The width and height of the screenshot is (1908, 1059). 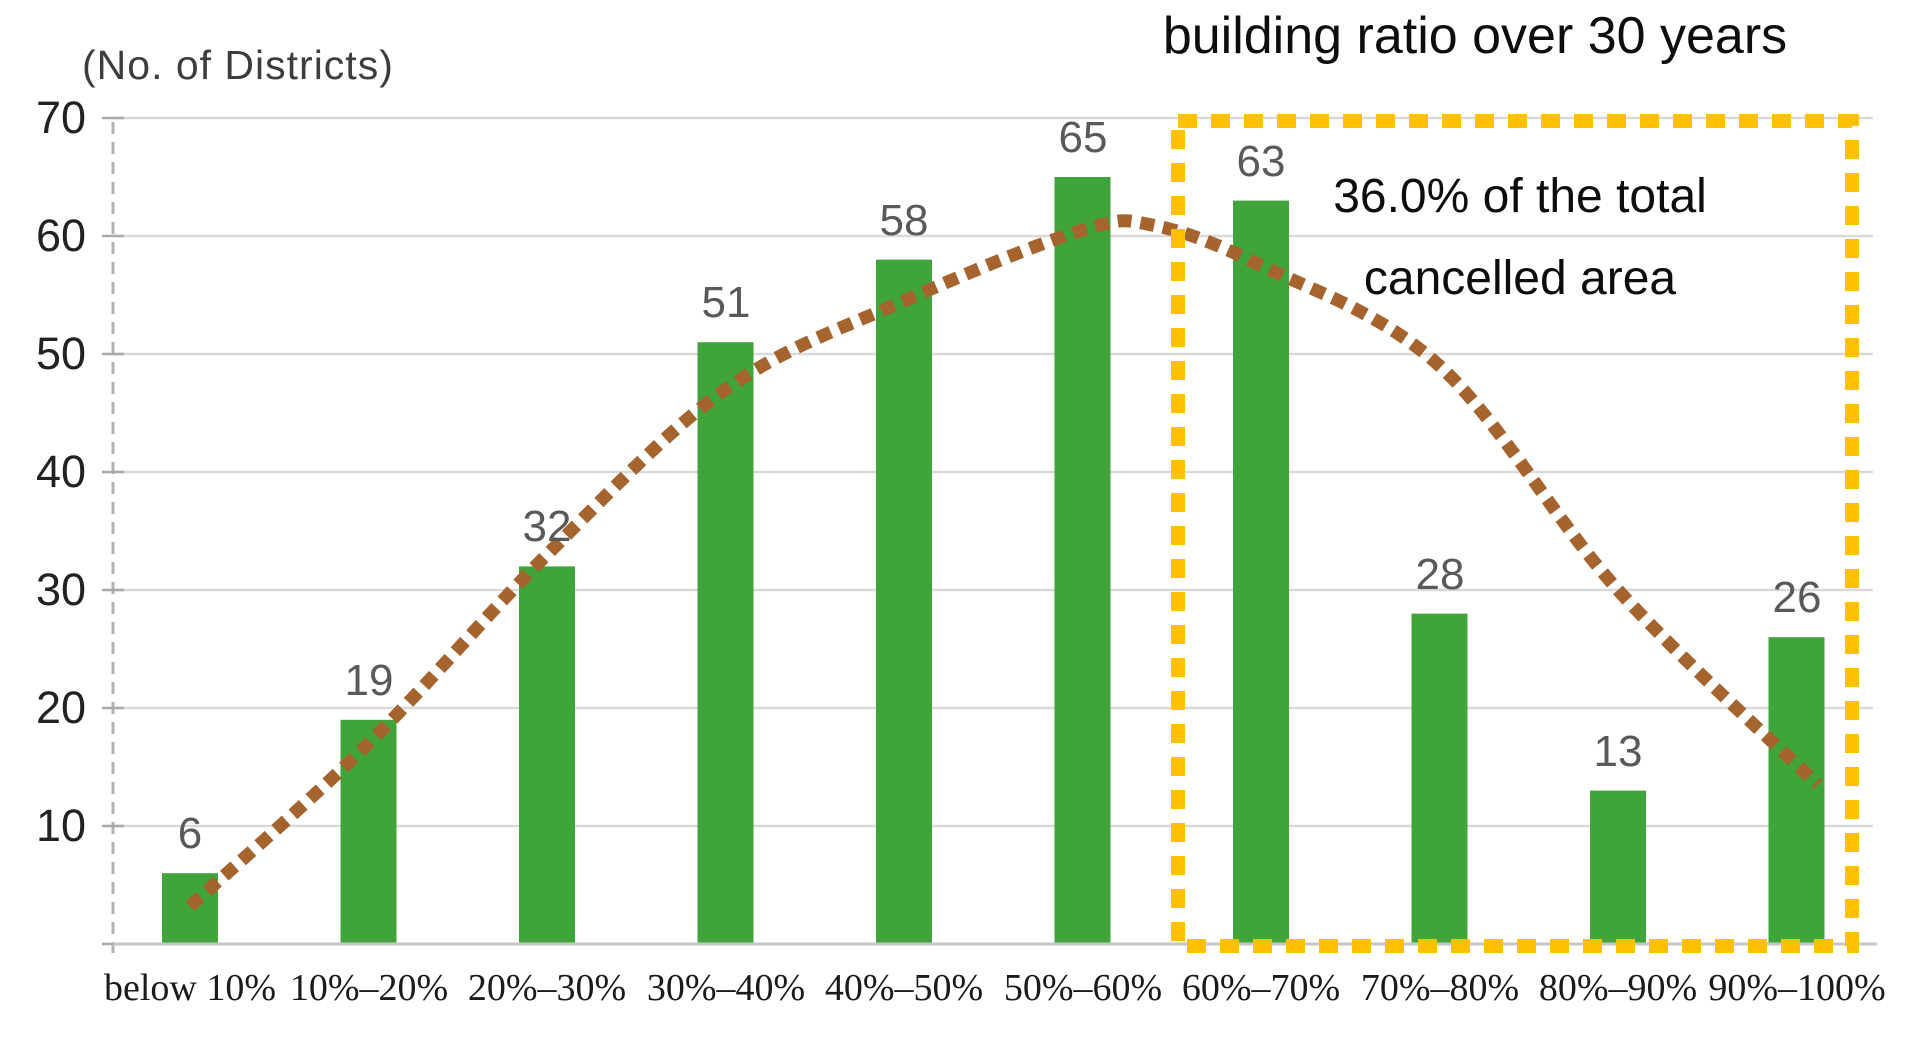 What do you see at coordinates (1797, 988) in the screenshot?
I see `x-category-label: 90%–100%` at bounding box center [1797, 988].